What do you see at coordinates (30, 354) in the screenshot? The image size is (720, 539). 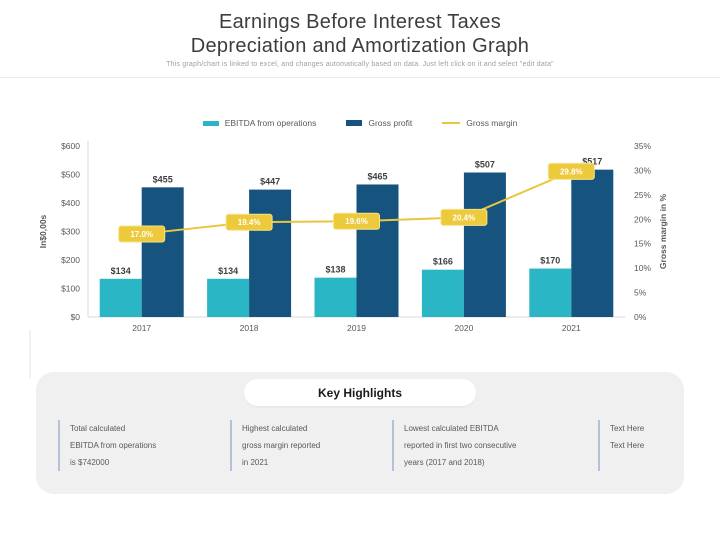 I see `decorative-divider` at bounding box center [30, 354].